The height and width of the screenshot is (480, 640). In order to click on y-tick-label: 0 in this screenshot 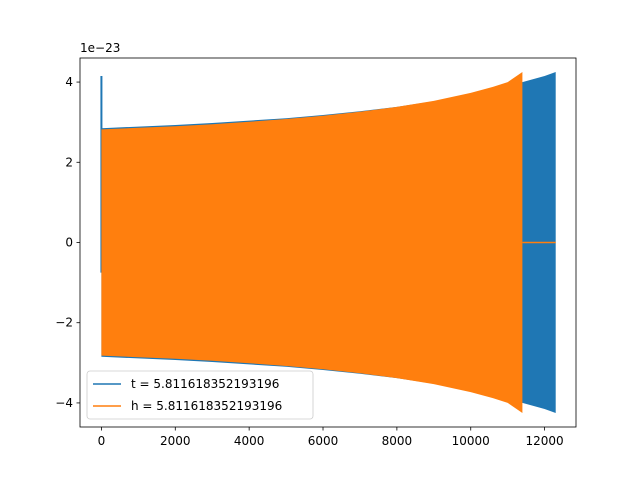, I will do `click(69, 243)`.